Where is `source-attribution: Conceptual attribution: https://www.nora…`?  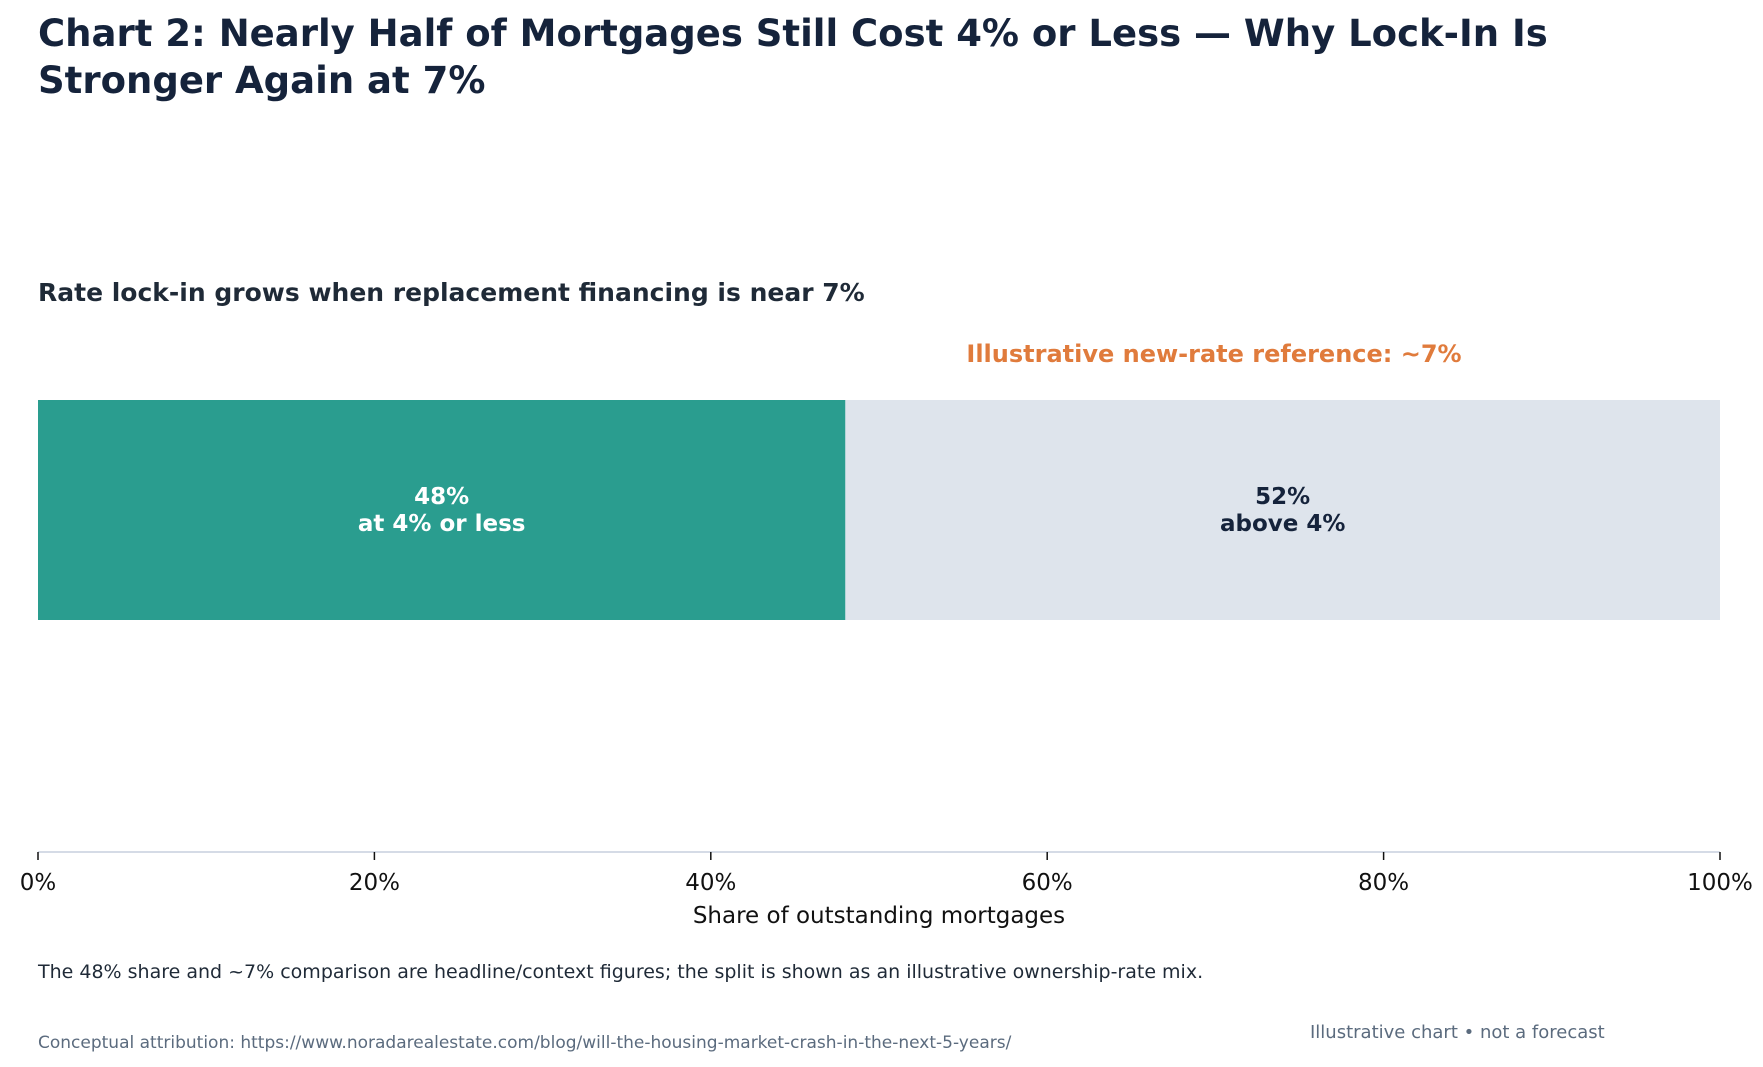
source-attribution: Conceptual attribution: https://www.nora… is located at coordinates (525, 1043).